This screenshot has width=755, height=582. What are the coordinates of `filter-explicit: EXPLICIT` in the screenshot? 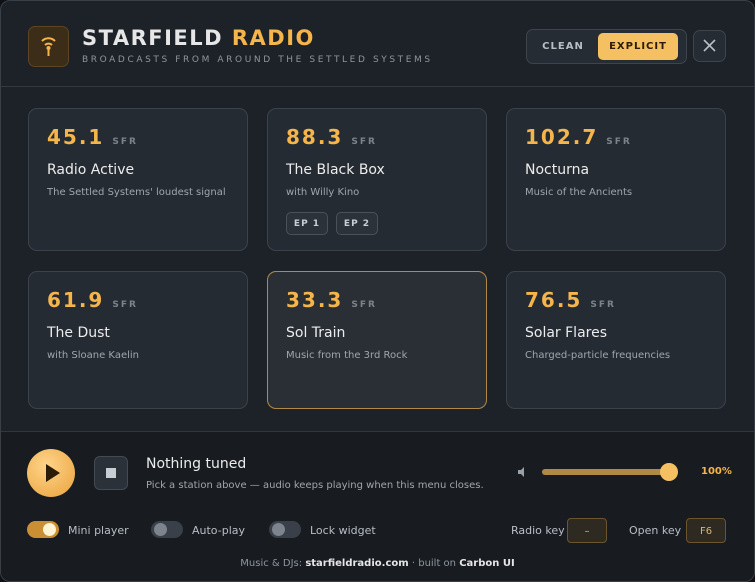 It's located at (638, 46).